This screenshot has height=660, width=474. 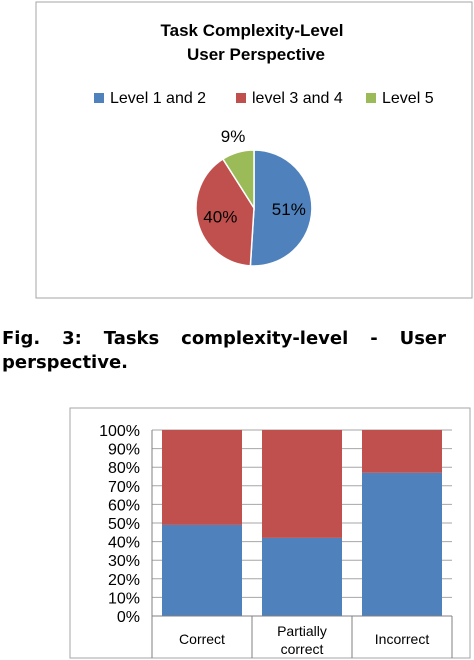 I want to click on pie-labels: 51% 40% 9%, so click(x=254, y=177).